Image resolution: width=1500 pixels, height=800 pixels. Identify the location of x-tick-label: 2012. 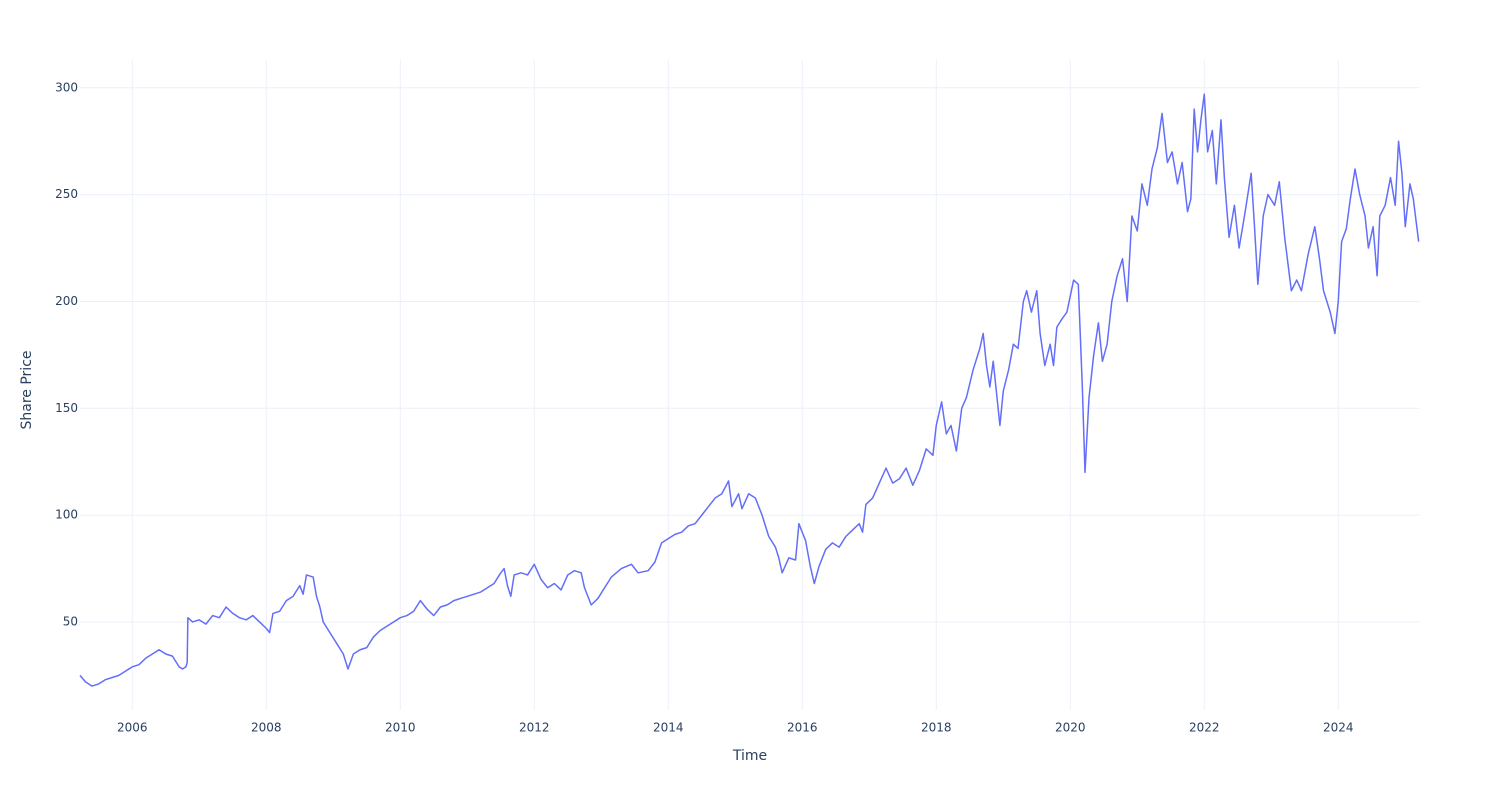
(534, 728).